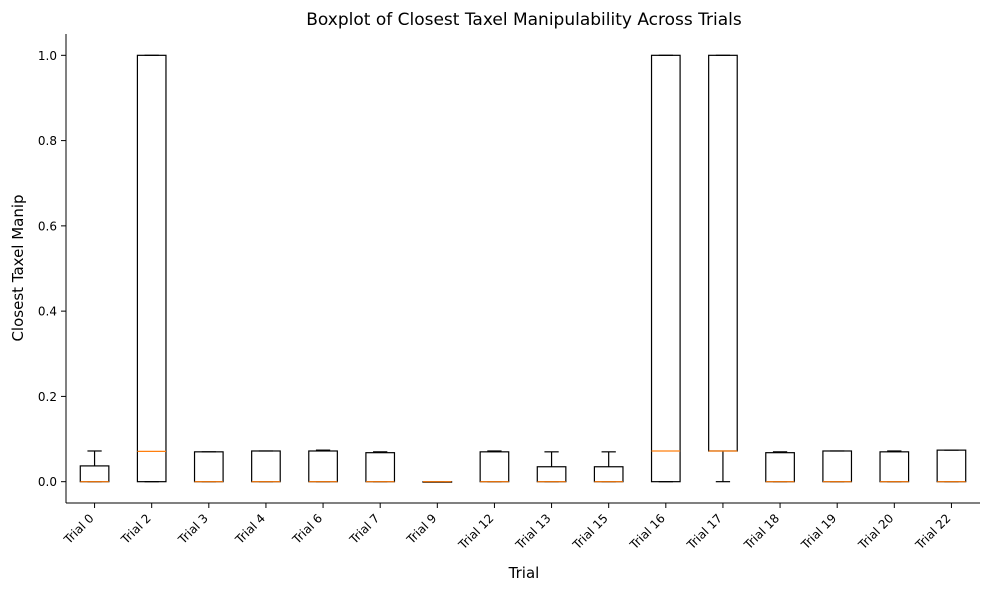 This screenshot has width=991, height=595. Describe the element at coordinates (307, 529) in the screenshot. I see `x-tick-label: Trial 6` at that location.